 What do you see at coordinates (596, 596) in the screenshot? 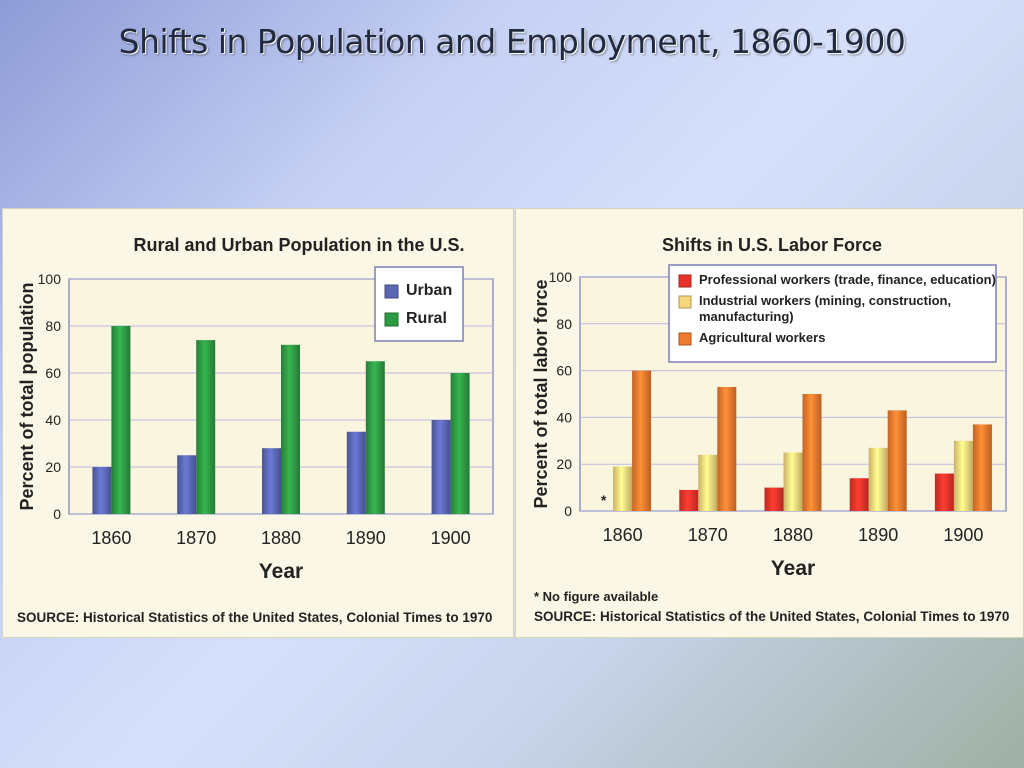
I see `footnote: * No figure available` at bounding box center [596, 596].